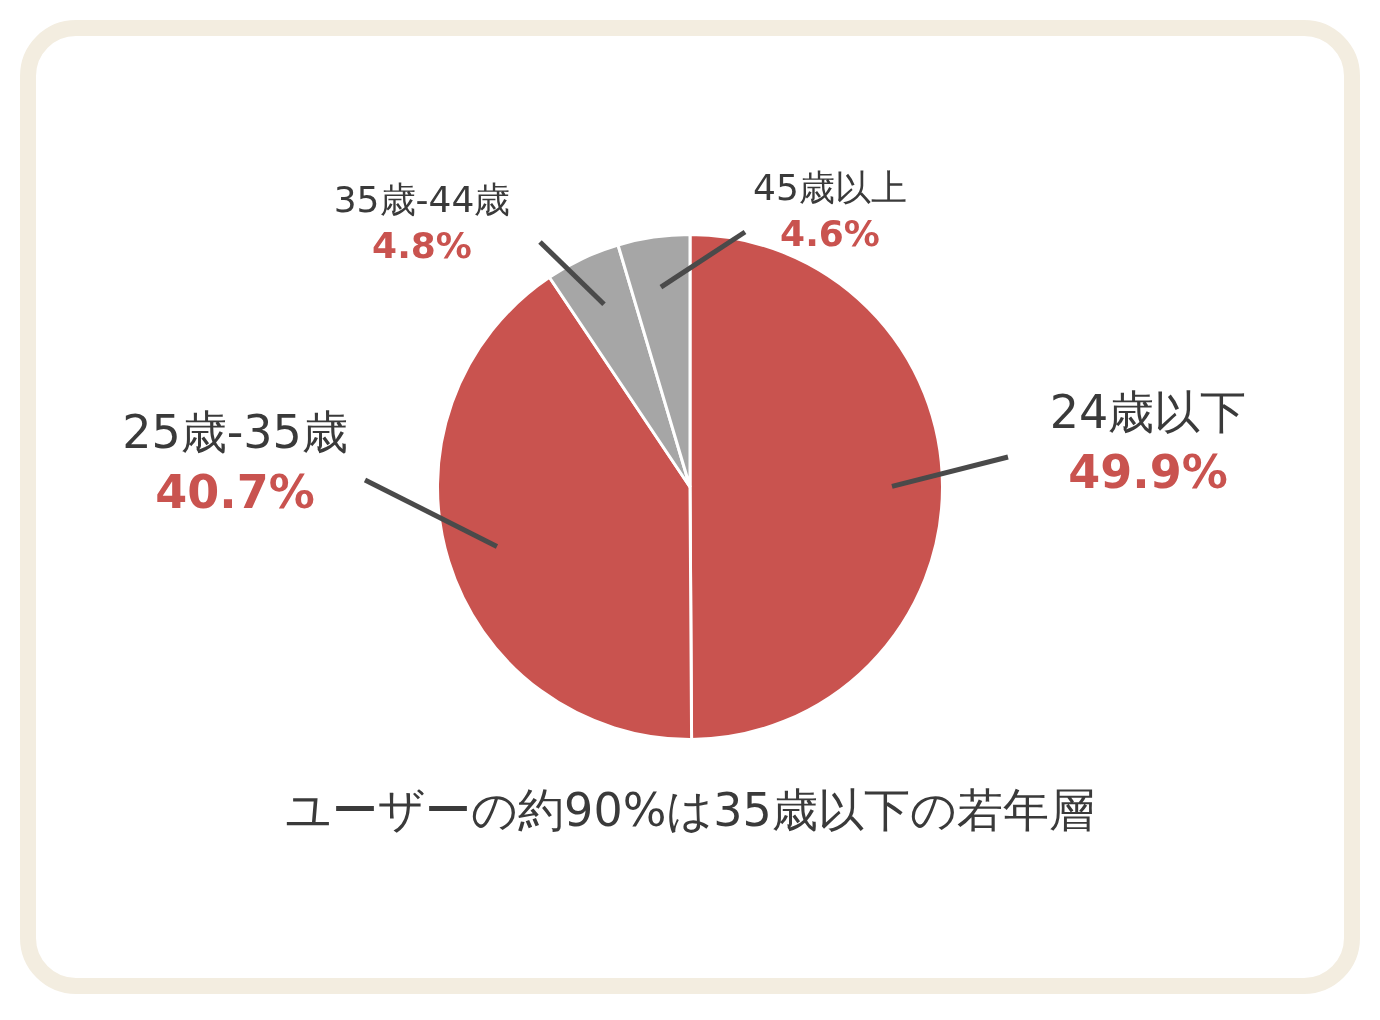  Describe the element at coordinates (830, 233) in the screenshot. I see `data-label: 4.6%` at that location.